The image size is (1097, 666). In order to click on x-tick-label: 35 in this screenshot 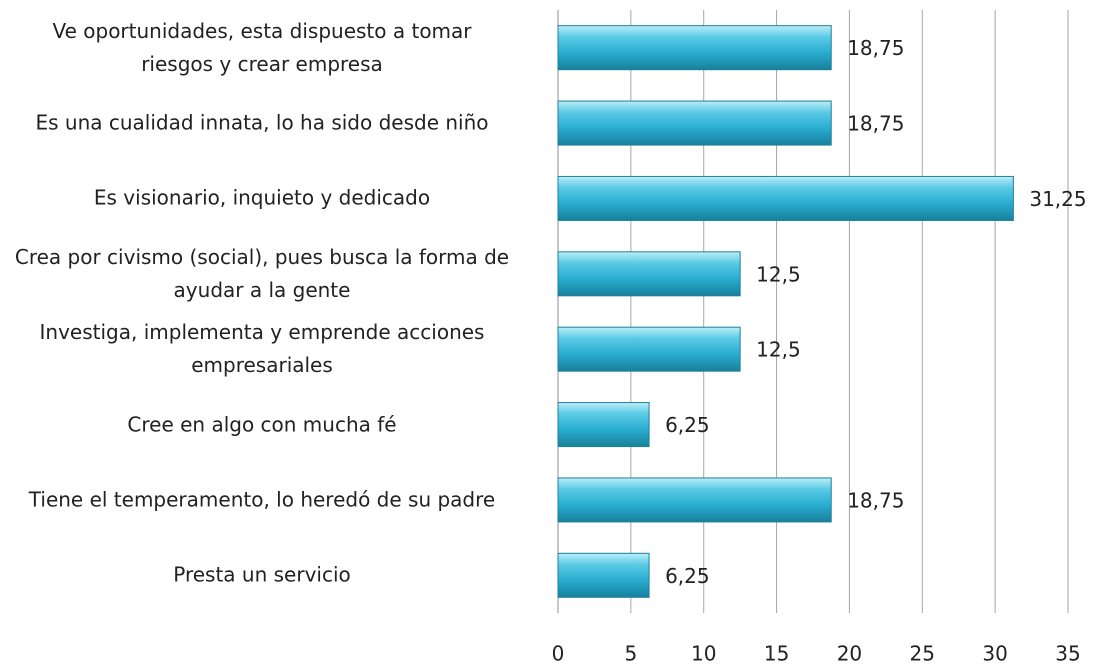, I will do `click(1067, 654)`.